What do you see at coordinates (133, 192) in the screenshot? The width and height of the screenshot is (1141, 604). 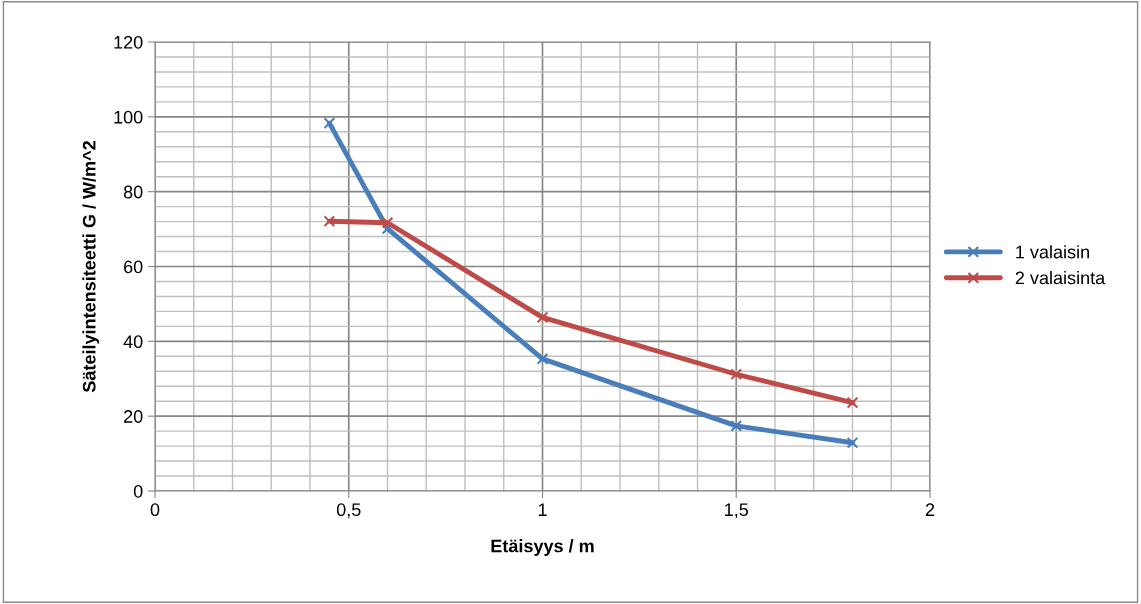 I see `y-tick-label: 80` at bounding box center [133, 192].